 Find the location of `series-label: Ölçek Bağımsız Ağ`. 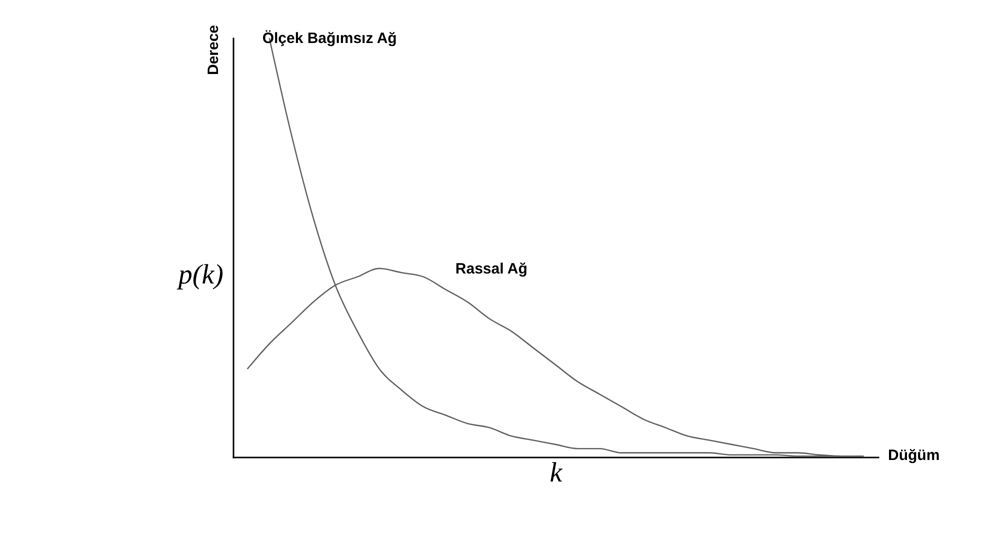

series-label: Ölçek Bağımsız Ağ is located at coordinates (329, 38).